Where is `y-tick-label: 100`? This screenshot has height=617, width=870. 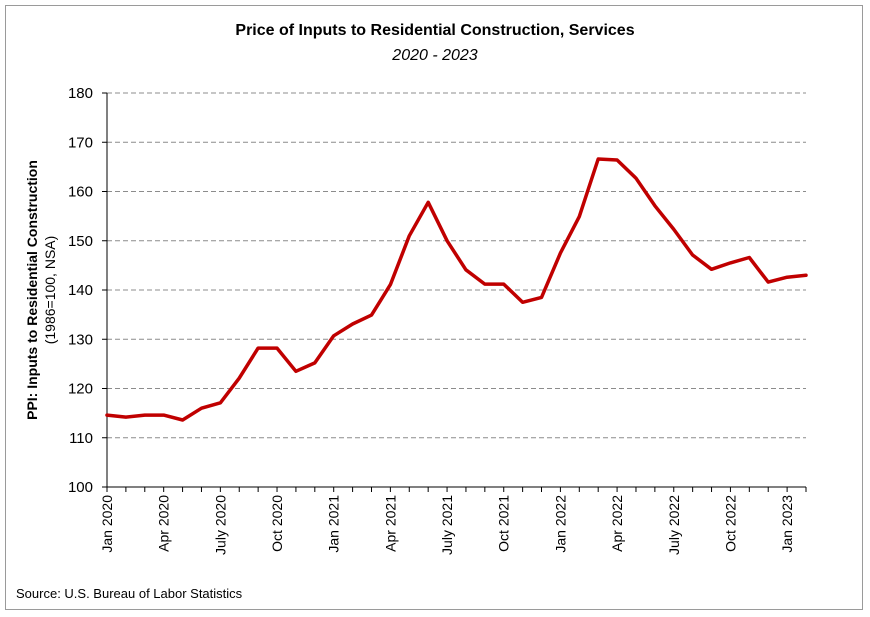 y-tick-label: 100 is located at coordinates (80, 487).